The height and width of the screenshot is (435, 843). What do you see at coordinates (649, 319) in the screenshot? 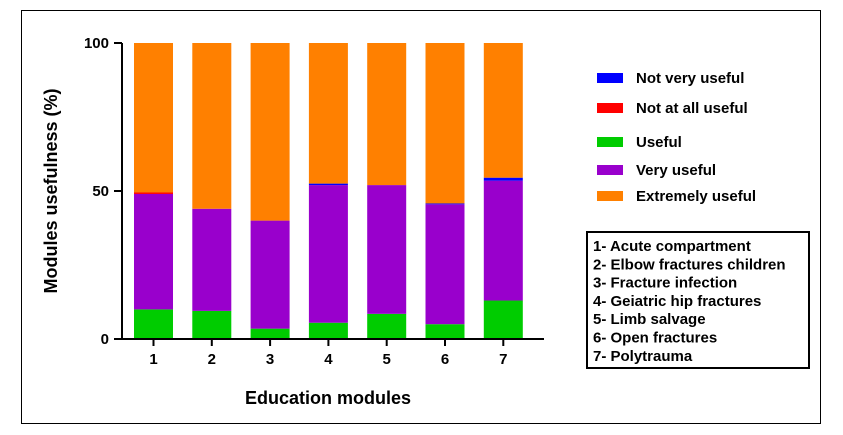
I see `module-key-item-5: 5- Limb salvage` at bounding box center [649, 319].